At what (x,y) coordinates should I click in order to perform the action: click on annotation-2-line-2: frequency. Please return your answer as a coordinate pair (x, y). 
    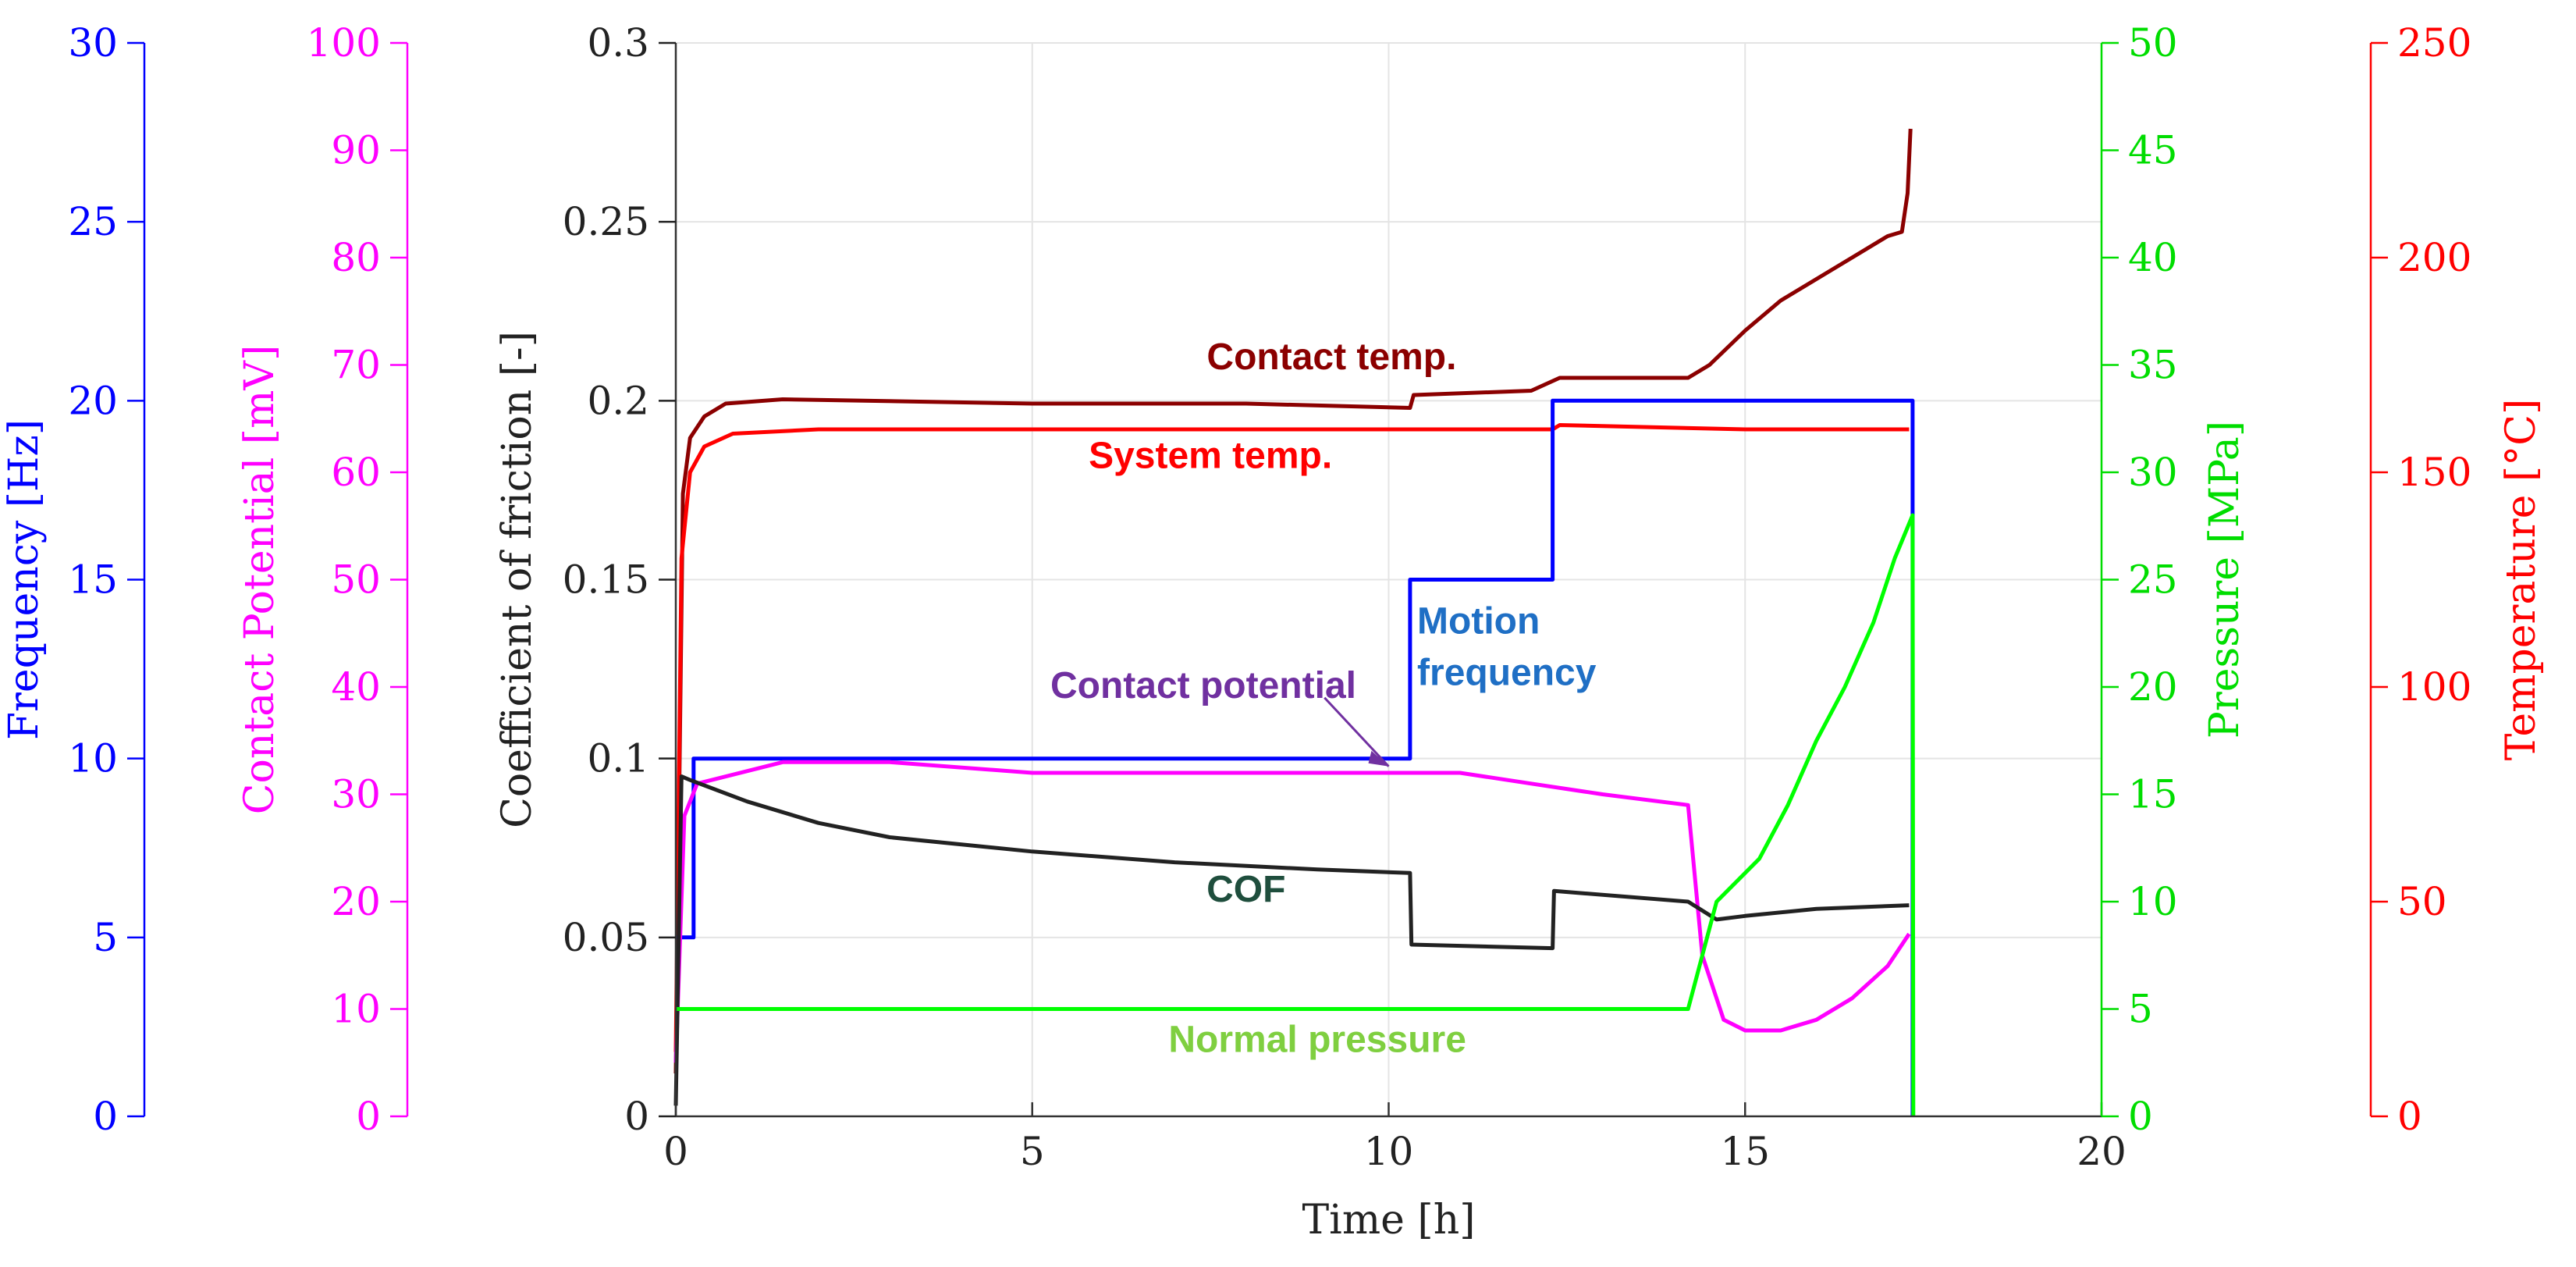
    Looking at the image, I should click on (1507, 672).